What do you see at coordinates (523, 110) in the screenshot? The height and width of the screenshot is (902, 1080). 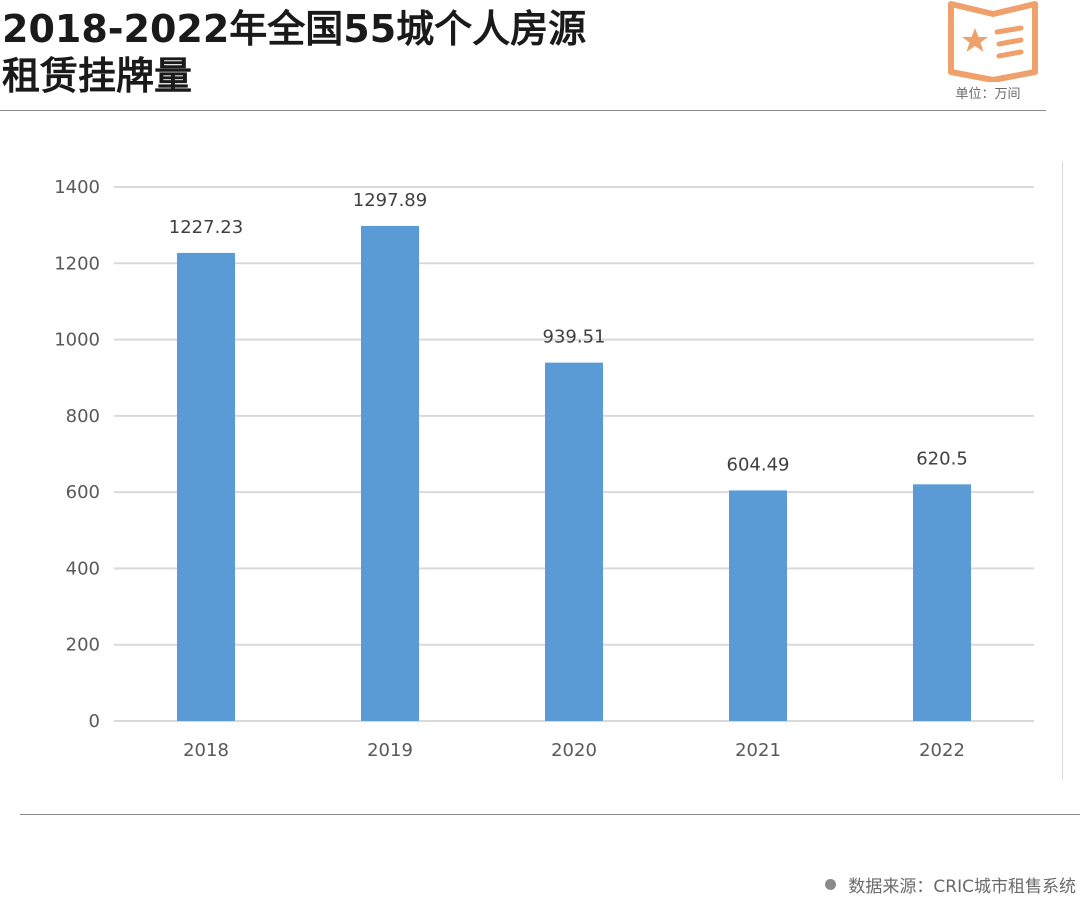 I see `header-divider` at bounding box center [523, 110].